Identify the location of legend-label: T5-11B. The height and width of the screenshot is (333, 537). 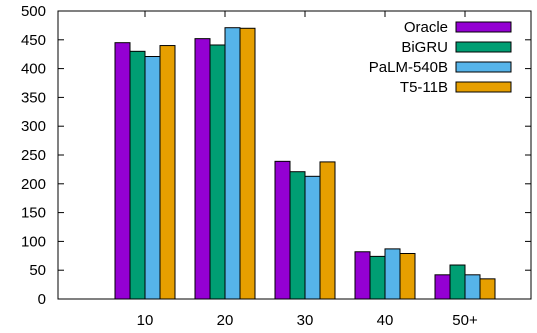
(424, 87).